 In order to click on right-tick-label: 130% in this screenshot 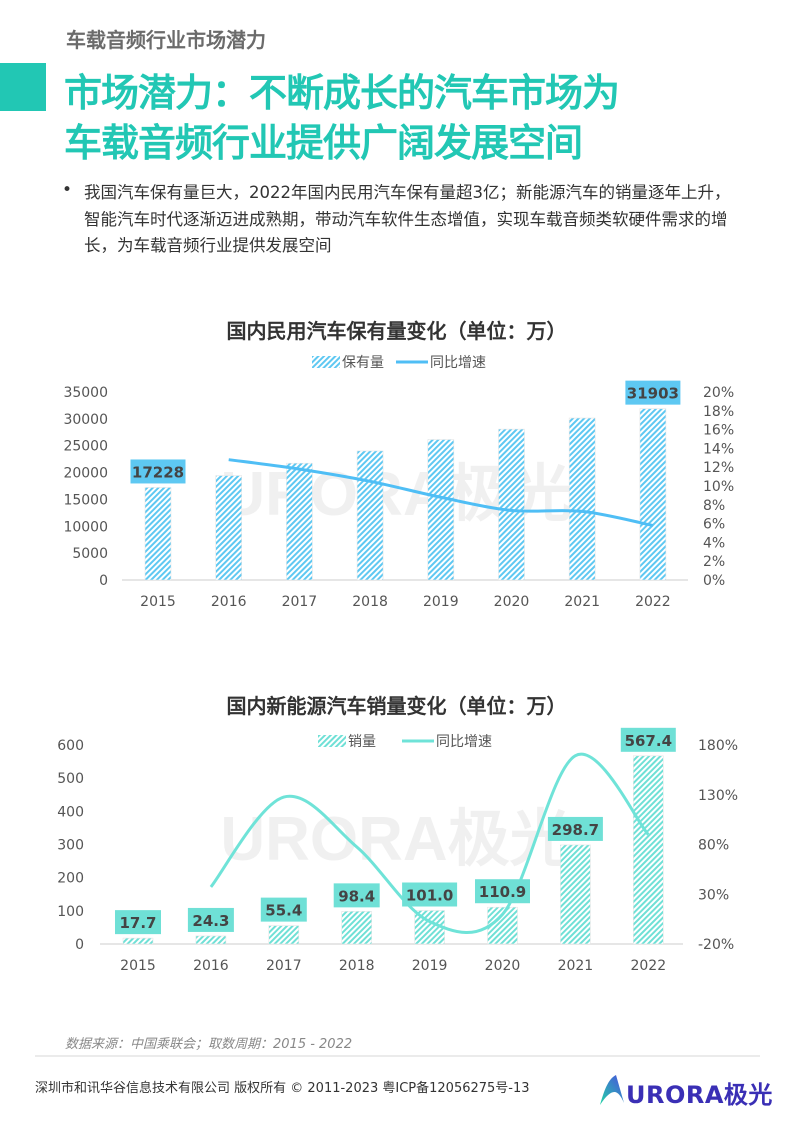, I will do `click(718, 796)`.